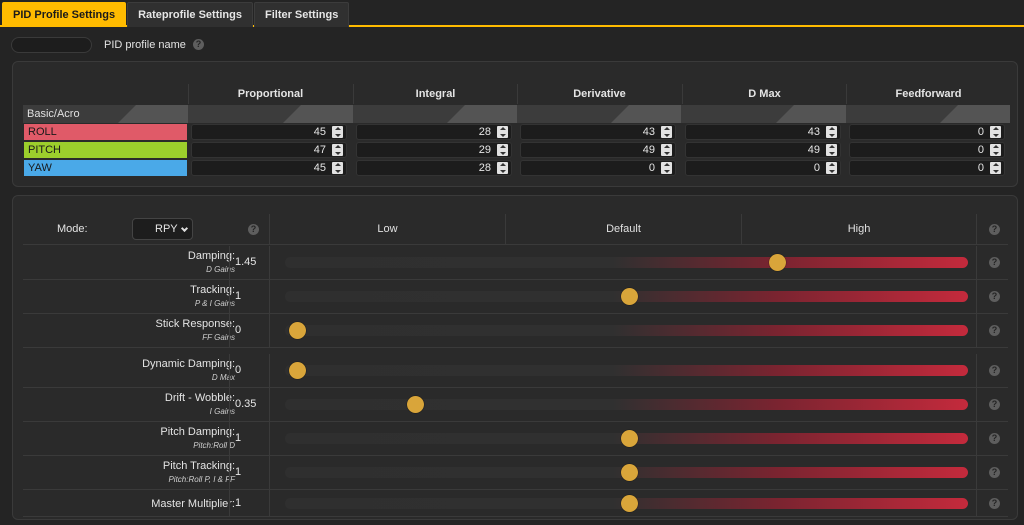 Image resolution: width=1024 pixels, height=525 pixels. I want to click on slider-value: 1, so click(238, 296).